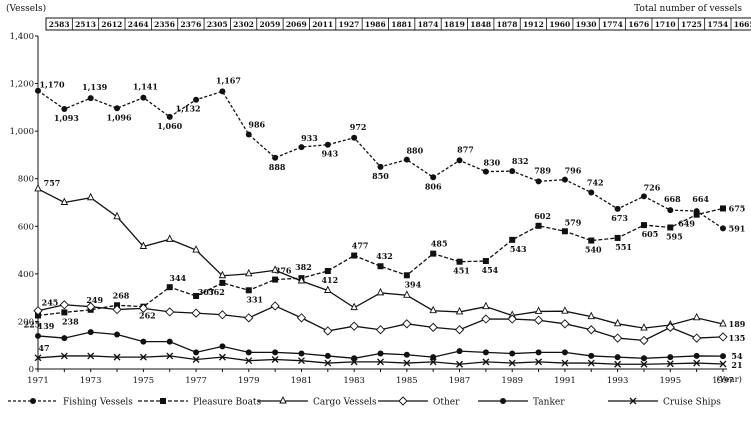 Image resolution: width=751 pixels, height=443 pixels. Describe the element at coordinates (360, 246) in the screenshot. I see `data-label-pleasure-boats: 477` at that location.